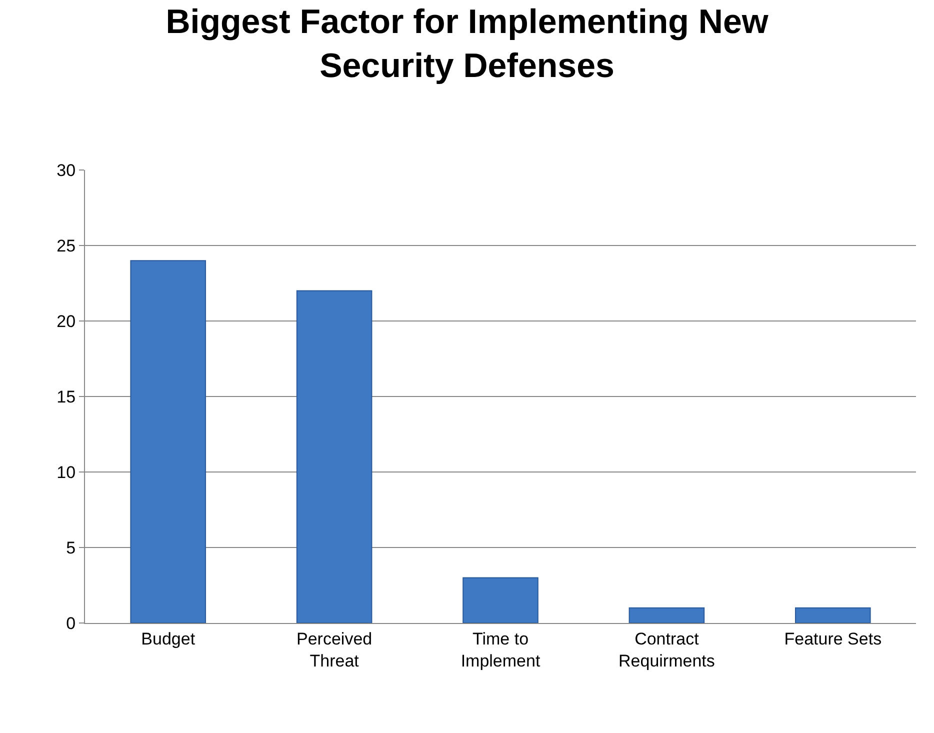 The width and height of the screenshot is (934, 733). I want to click on x-tick-label: Contract Requirments, so click(666, 649).